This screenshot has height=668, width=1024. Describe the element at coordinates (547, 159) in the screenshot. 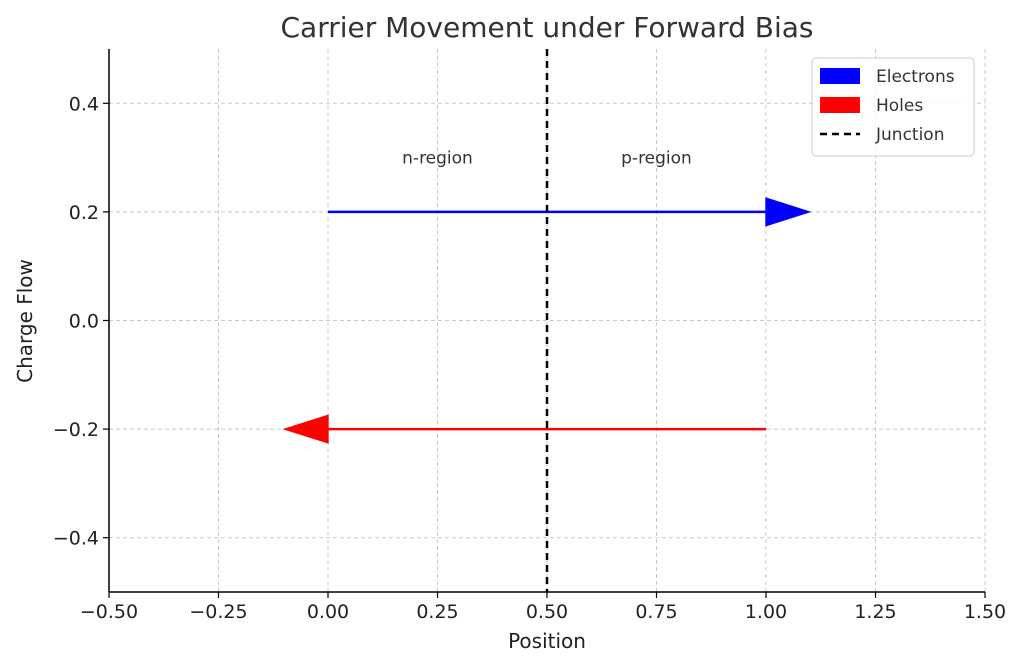

I see `annotations: n-region p-region` at that location.